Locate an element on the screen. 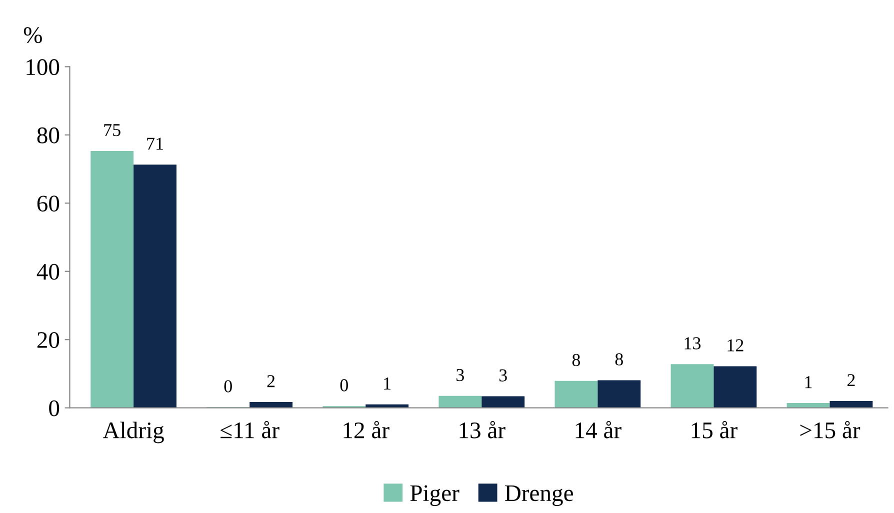 The width and height of the screenshot is (894, 513). data-label: 71 is located at coordinates (155, 144).